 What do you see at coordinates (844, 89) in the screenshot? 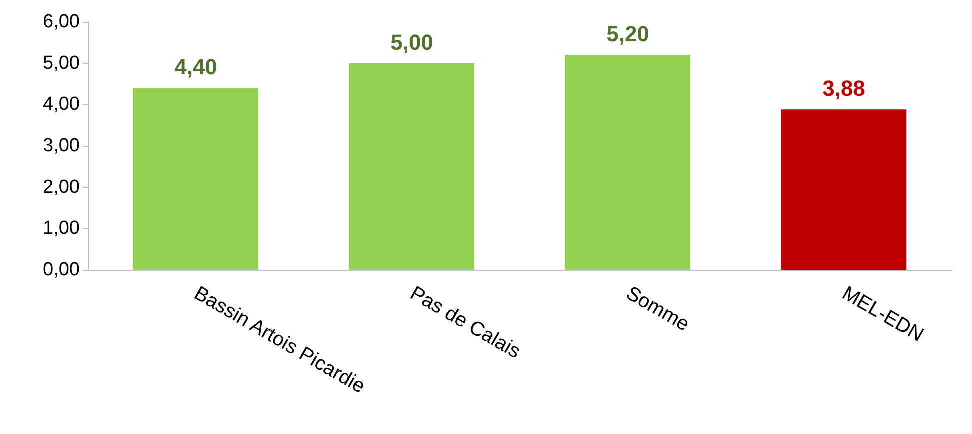
I see `data-label: 3,88` at bounding box center [844, 89].